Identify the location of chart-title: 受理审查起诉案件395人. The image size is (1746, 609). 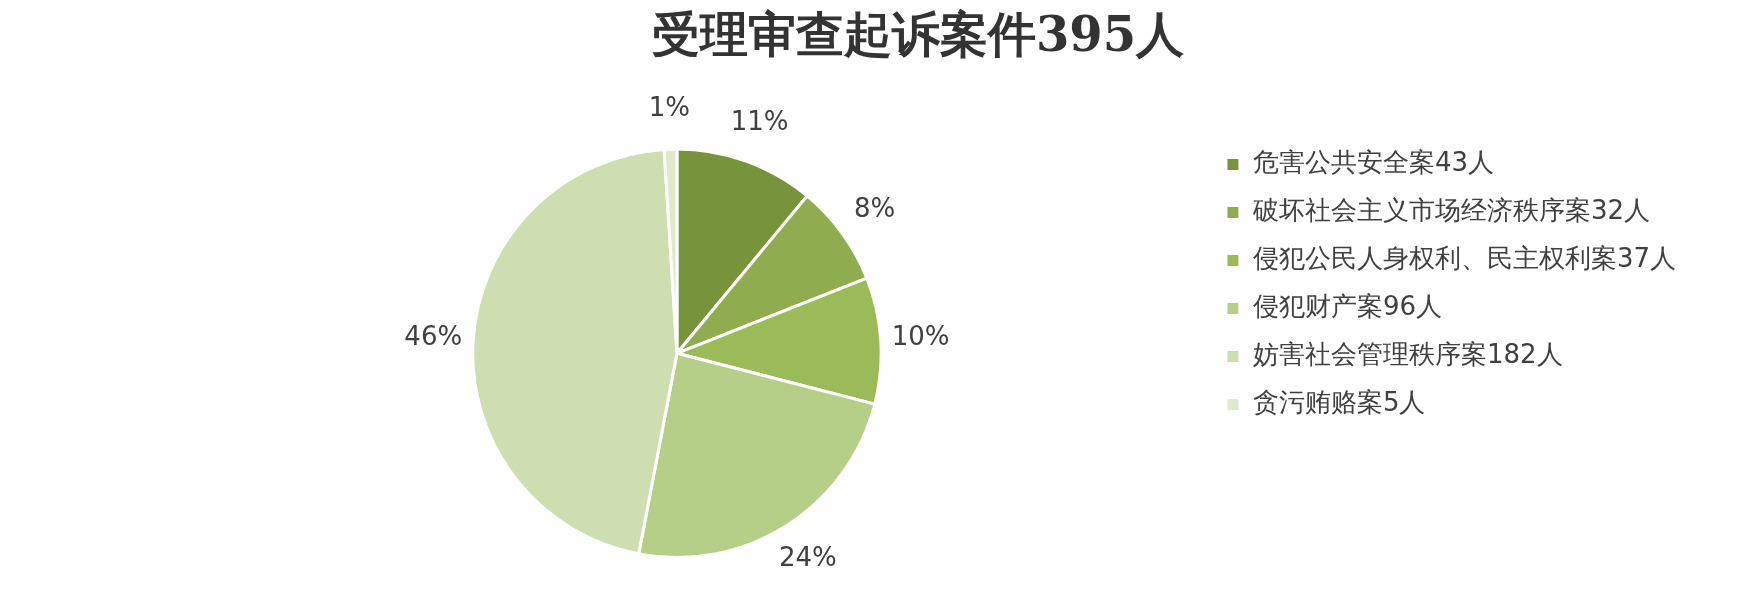
(918, 34).